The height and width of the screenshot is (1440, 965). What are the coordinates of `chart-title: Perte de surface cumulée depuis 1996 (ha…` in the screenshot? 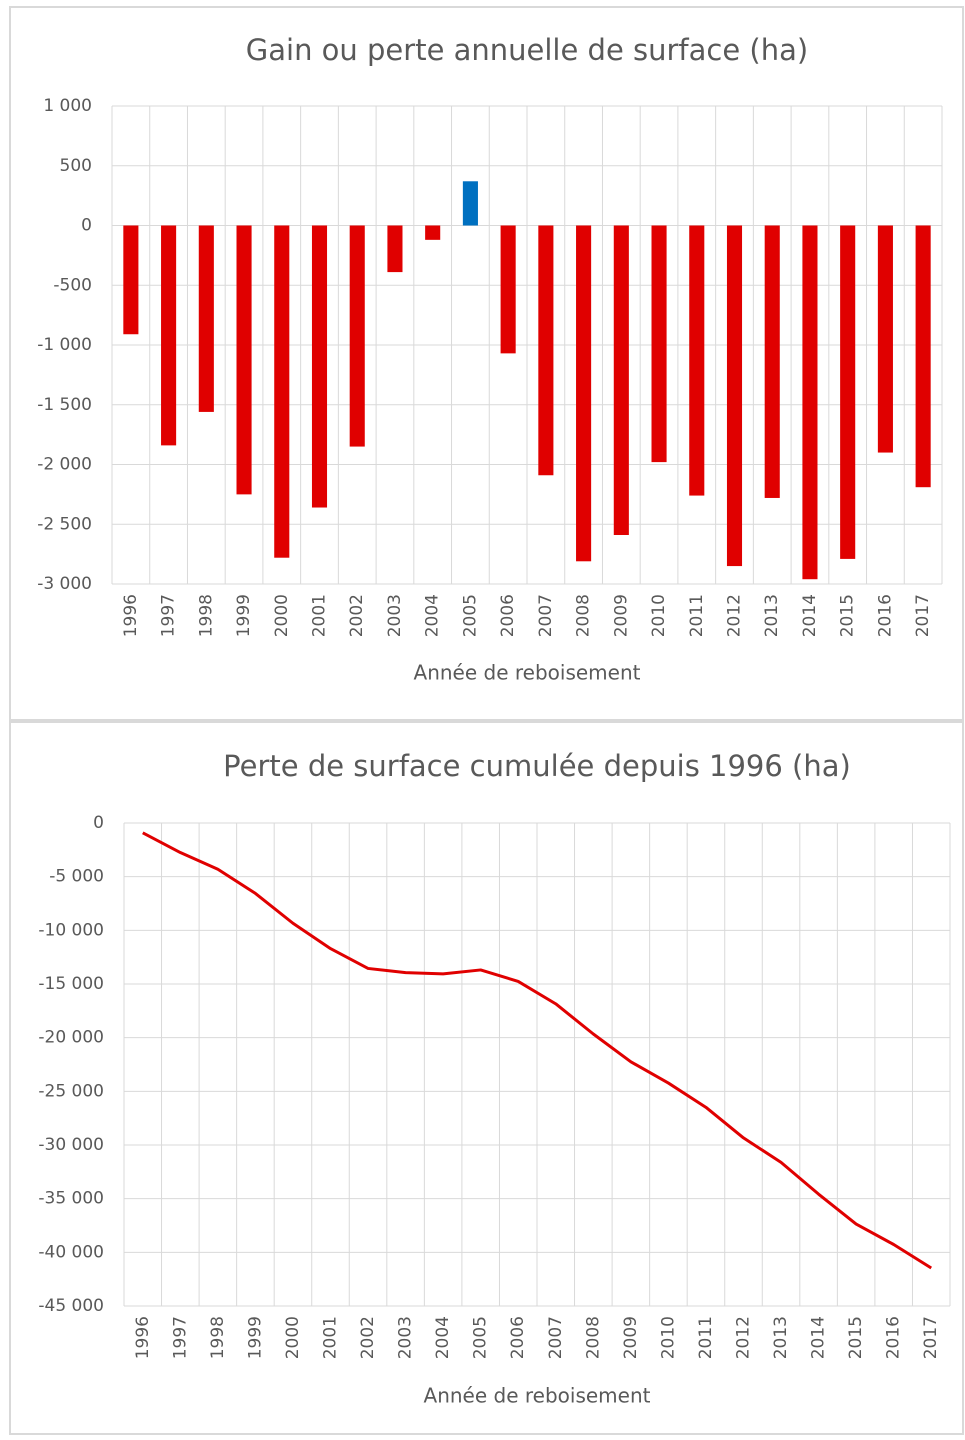 It's located at (537, 766).